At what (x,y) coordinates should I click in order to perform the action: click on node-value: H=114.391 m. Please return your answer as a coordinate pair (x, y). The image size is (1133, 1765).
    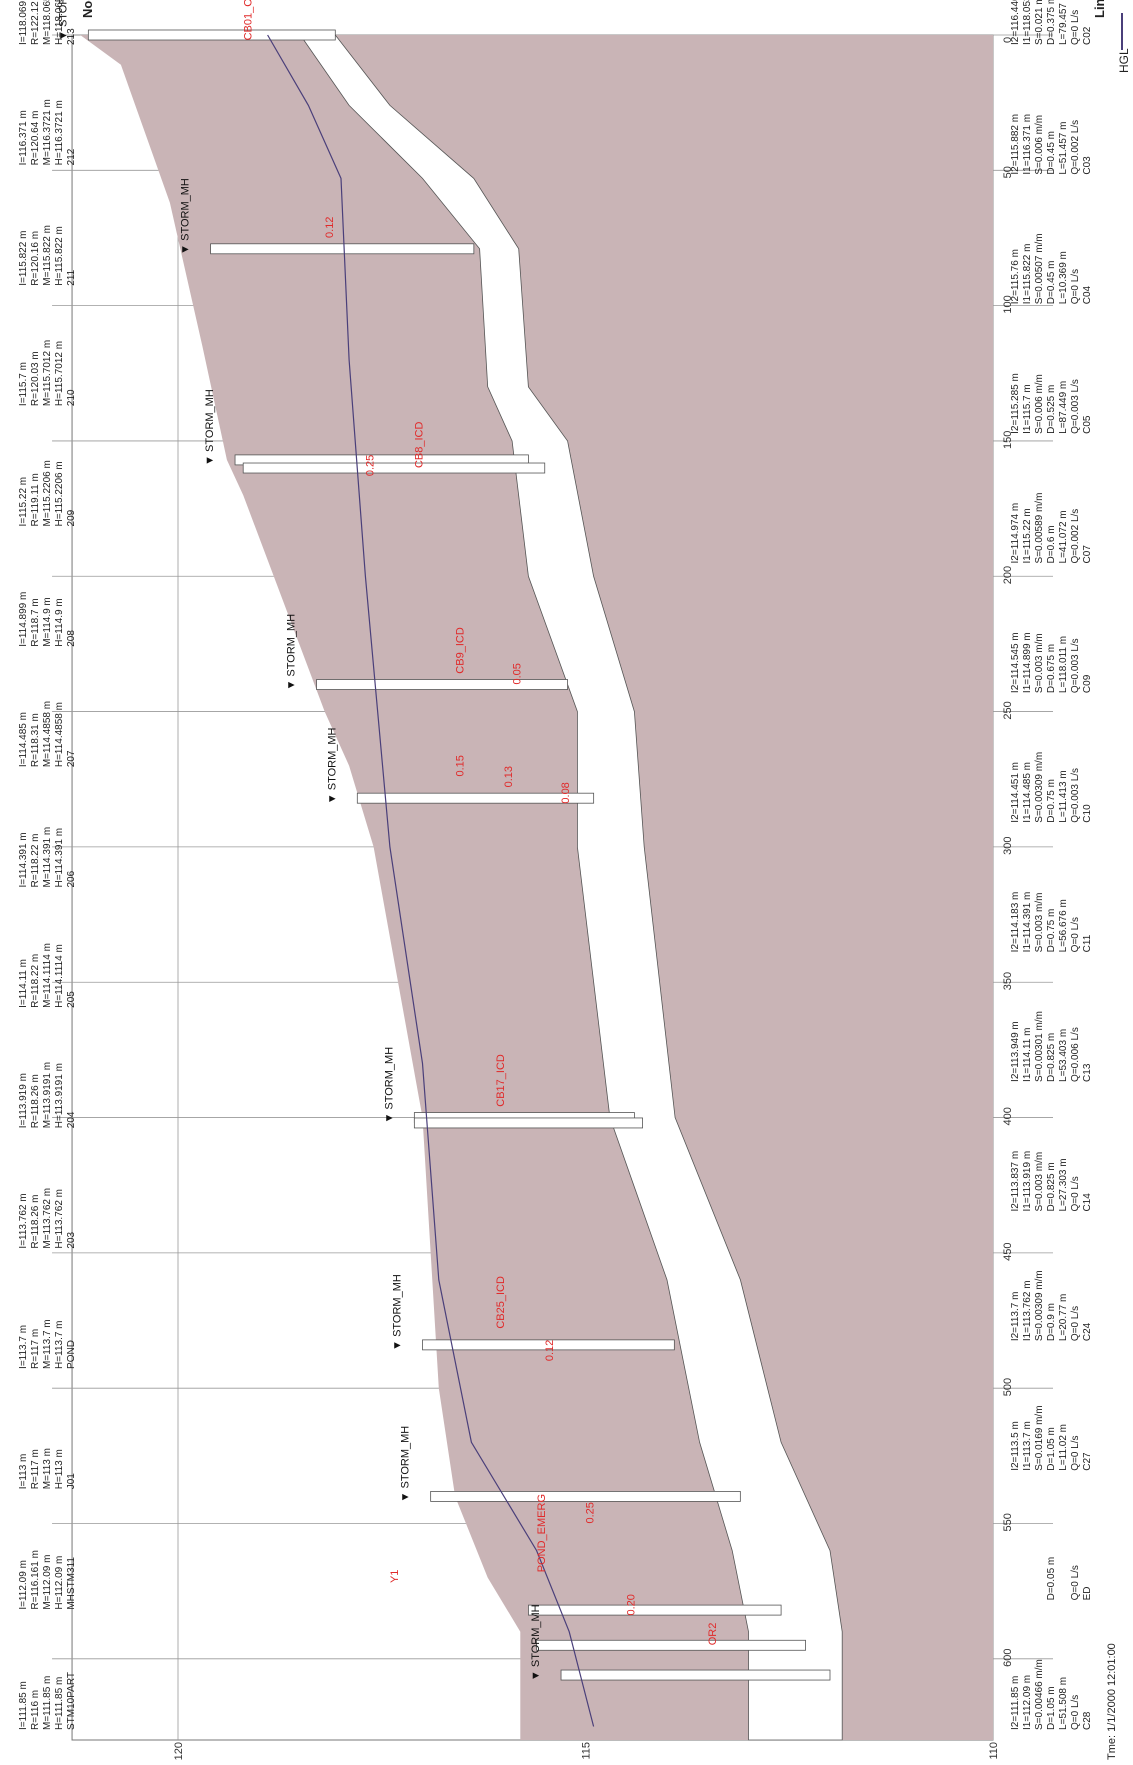
    Looking at the image, I should click on (59, 858).